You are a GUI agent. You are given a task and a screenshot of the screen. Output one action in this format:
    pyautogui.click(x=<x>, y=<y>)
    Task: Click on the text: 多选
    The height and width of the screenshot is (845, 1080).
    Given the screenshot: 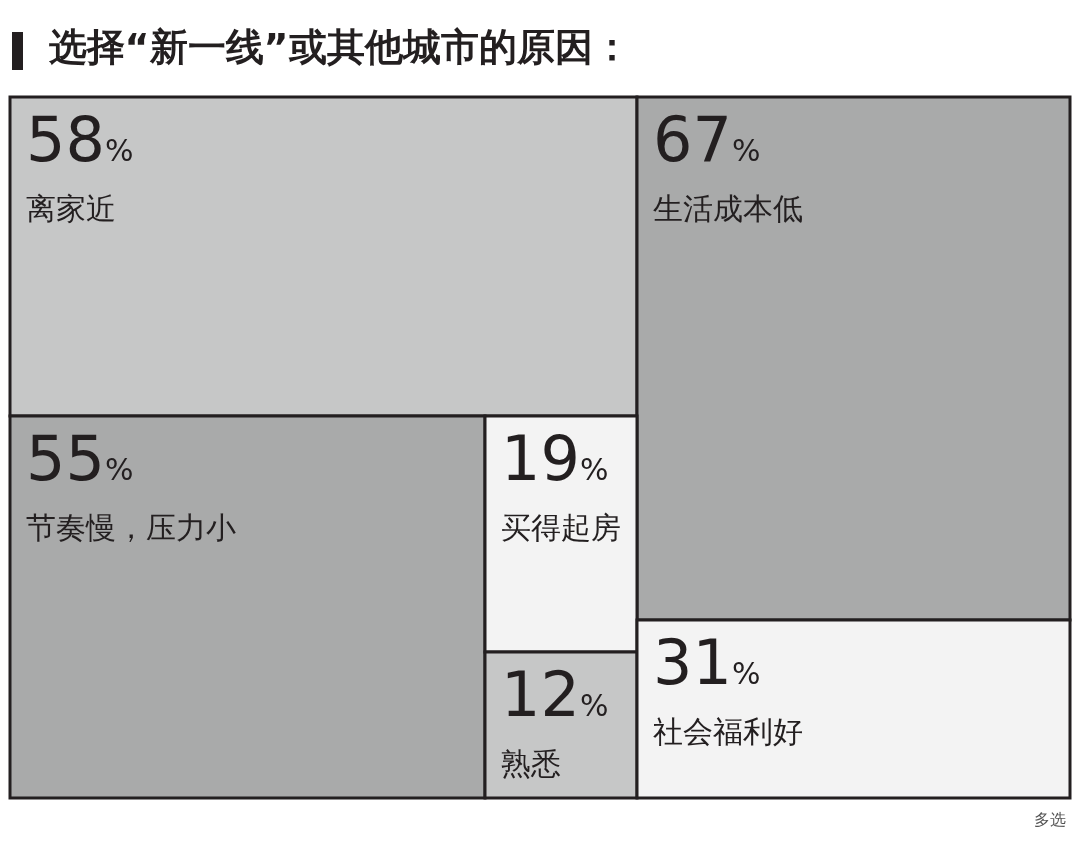 What is the action you would take?
    pyautogui.click(x=1050, y=819)
    